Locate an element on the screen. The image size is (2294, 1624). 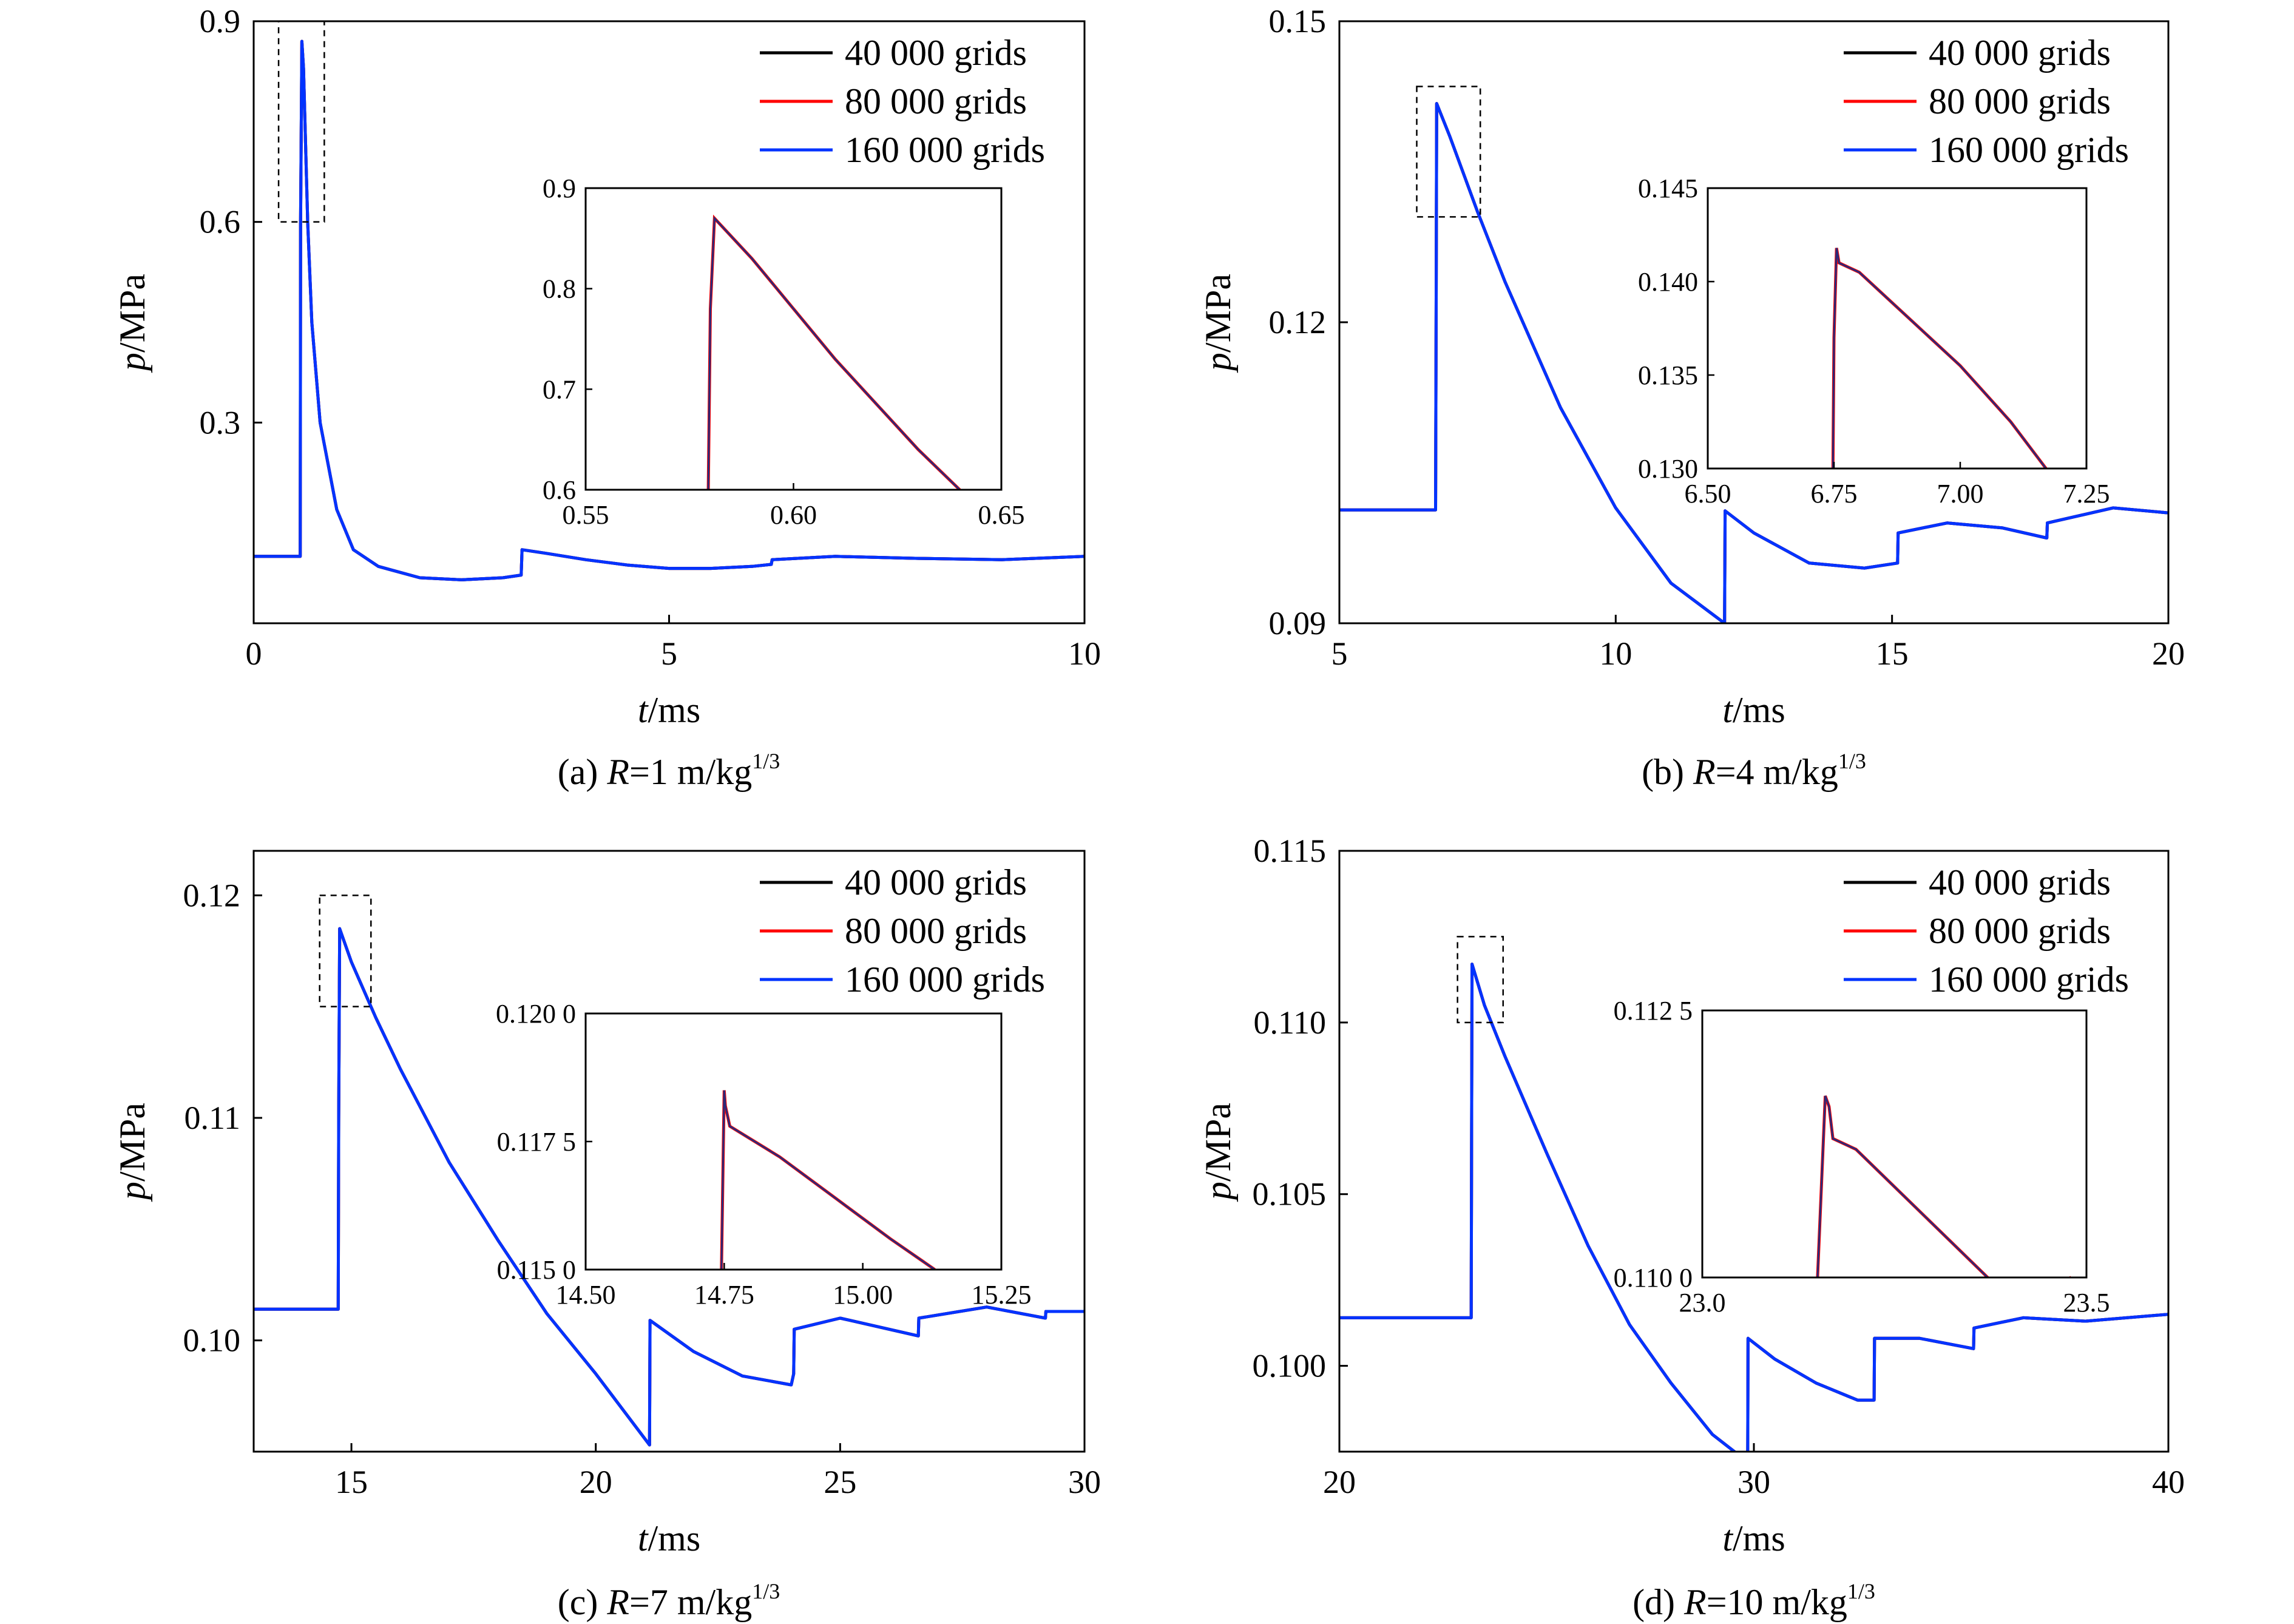
inset-y-tick-label: 0.7 is located at coordinates (559, 389).